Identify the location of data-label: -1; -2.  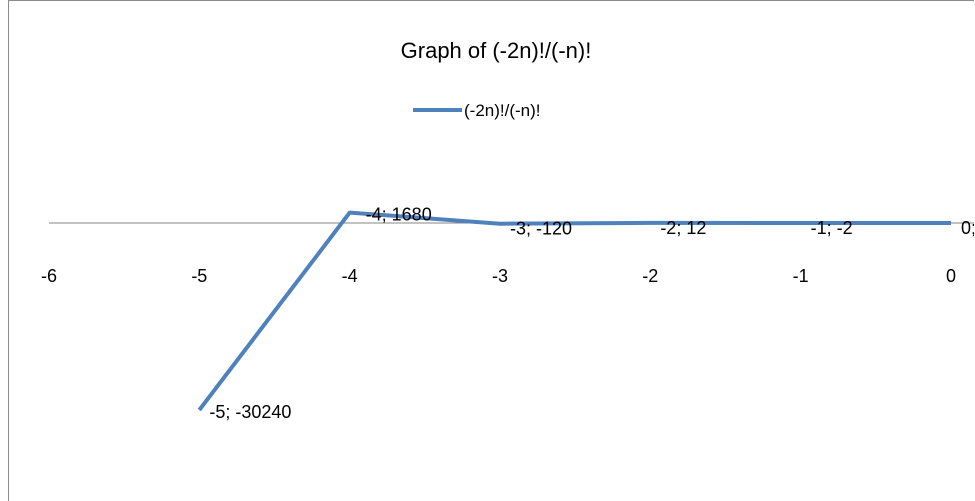
(832, 228).